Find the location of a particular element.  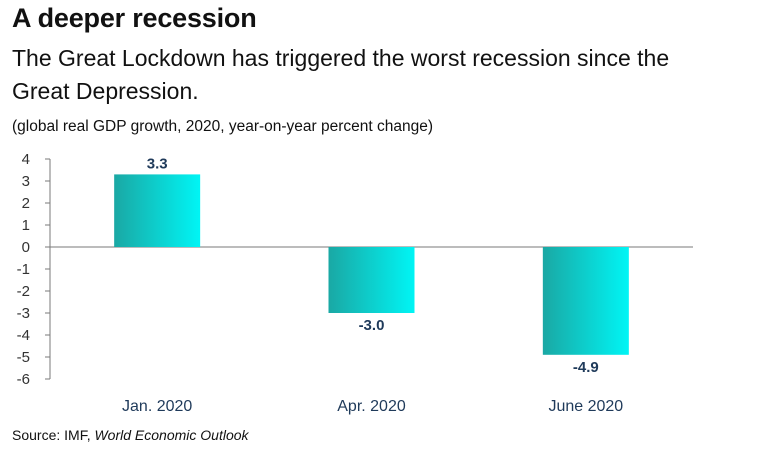

y-tick-label: 0 is located at coordinates (26, 247).